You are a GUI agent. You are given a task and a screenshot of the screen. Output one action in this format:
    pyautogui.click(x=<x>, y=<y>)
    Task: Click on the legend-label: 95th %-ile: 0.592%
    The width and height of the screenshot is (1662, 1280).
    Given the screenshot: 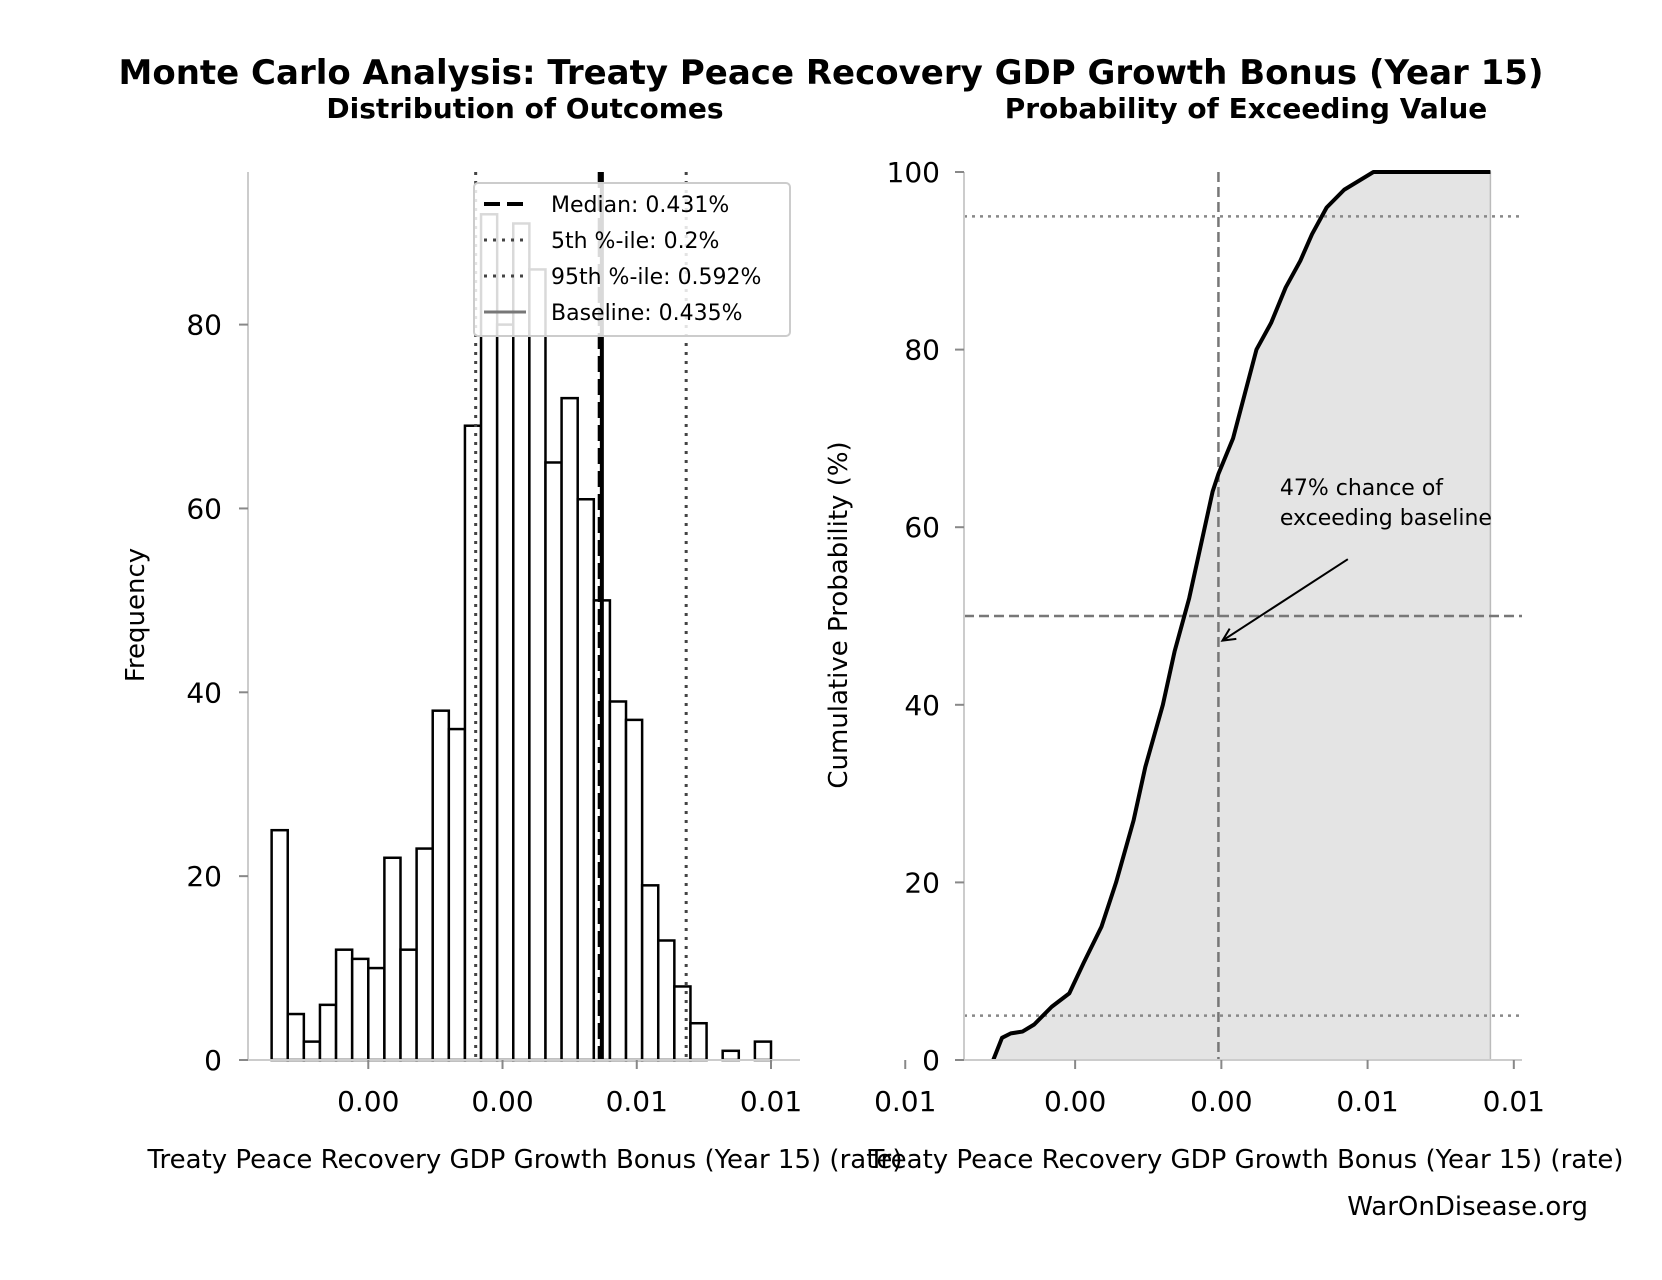 What is the action you would take?
    pyautogui.click(x=656, y=277)
    